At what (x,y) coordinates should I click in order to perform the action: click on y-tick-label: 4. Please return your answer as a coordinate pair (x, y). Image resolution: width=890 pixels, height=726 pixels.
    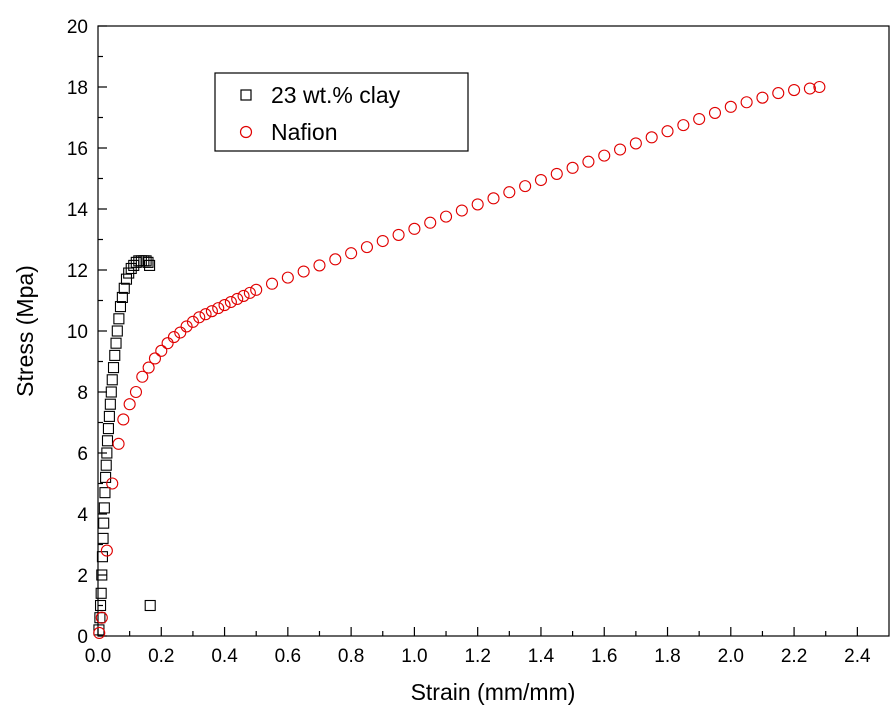
    Looking at the image, I should click on (82, 515).